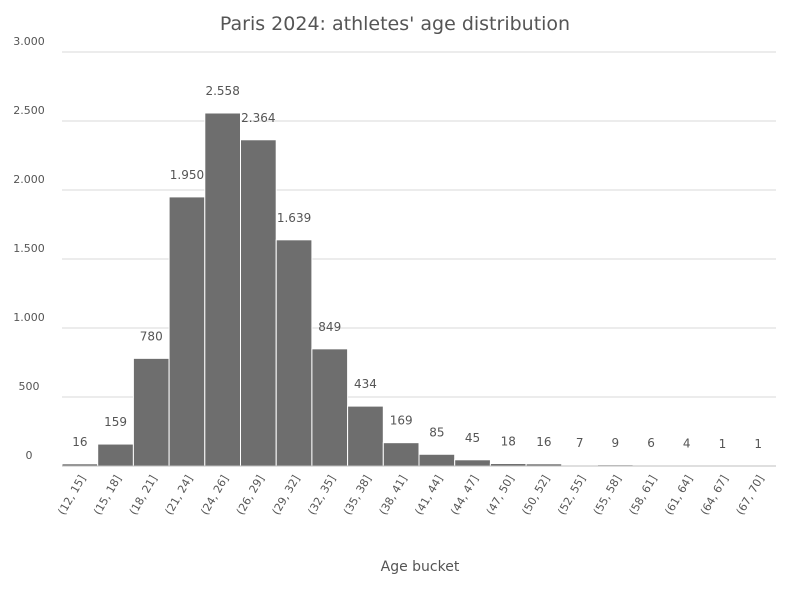  Describe the element at coordinates (151, 336) in the screenshot. I see `data-label: 780` at that location.